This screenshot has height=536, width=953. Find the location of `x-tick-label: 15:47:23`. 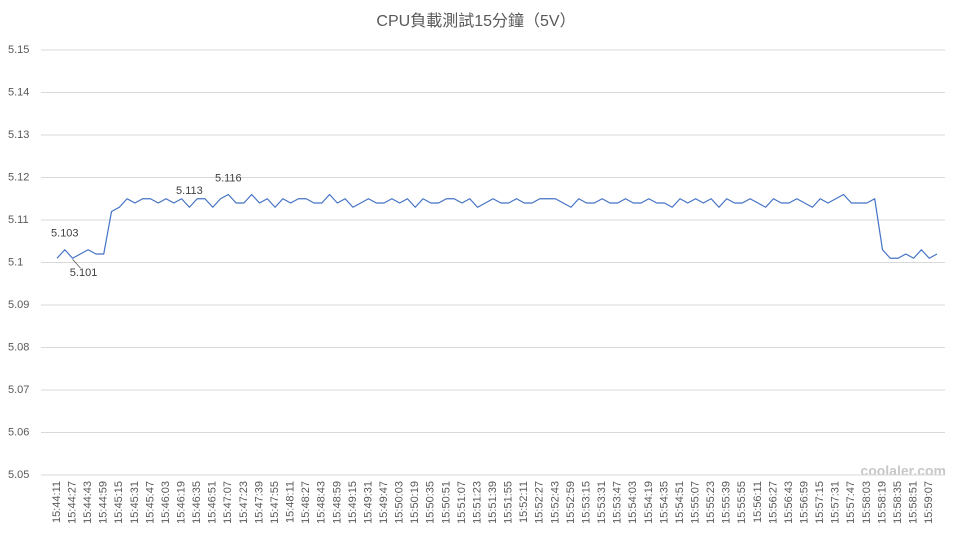

x-tick-label: 15:47:23 is located at coordinates (244, 502).